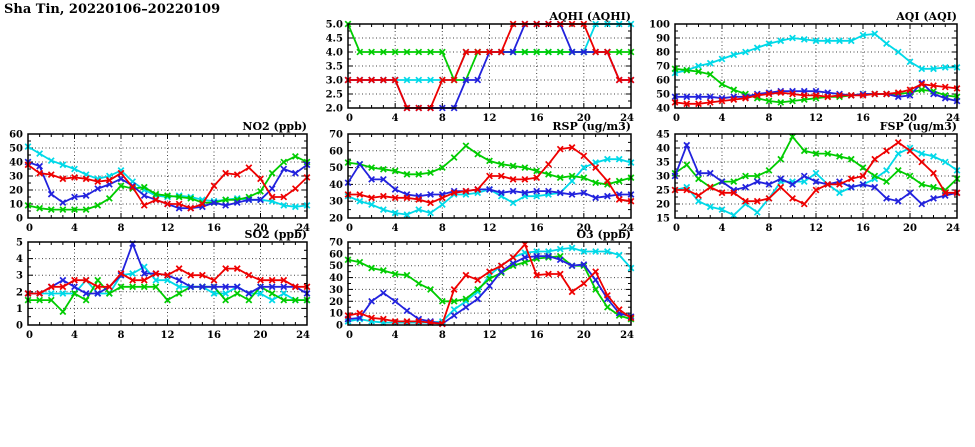 The image size is (975, 447). What do you see at coordinates (663, 163) in the screenshot?
I see `svg-text: 35` at bounding box center [663, 163].